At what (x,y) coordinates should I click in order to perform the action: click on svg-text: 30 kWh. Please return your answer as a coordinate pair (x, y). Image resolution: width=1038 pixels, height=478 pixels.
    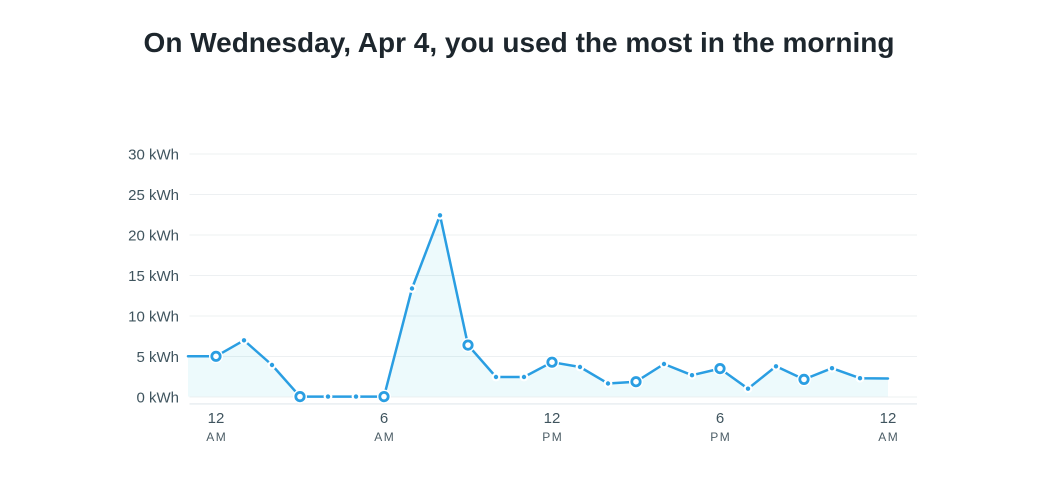
    Looking at the image, I should click on (153, 154).